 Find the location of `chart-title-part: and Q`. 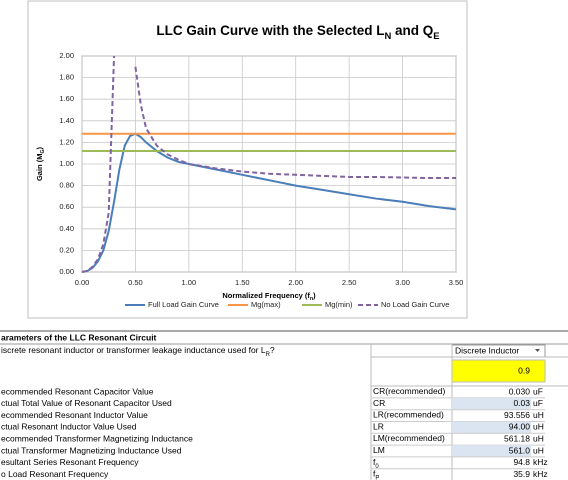

chart-title-part: and Q is located at coordinates (412, 30).